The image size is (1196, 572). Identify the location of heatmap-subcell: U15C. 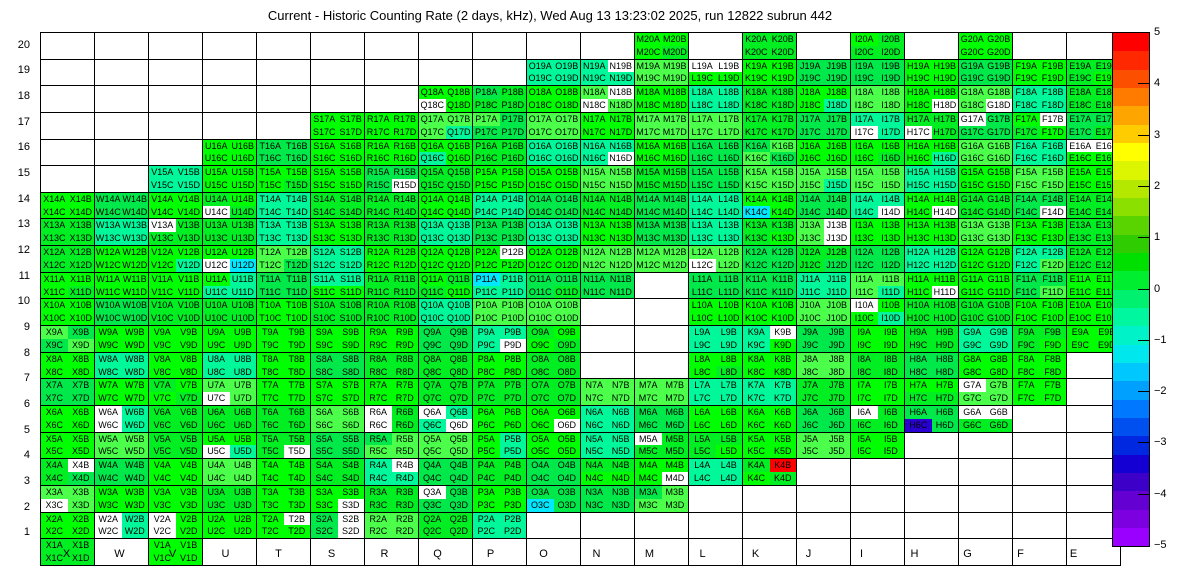
(216, 185).